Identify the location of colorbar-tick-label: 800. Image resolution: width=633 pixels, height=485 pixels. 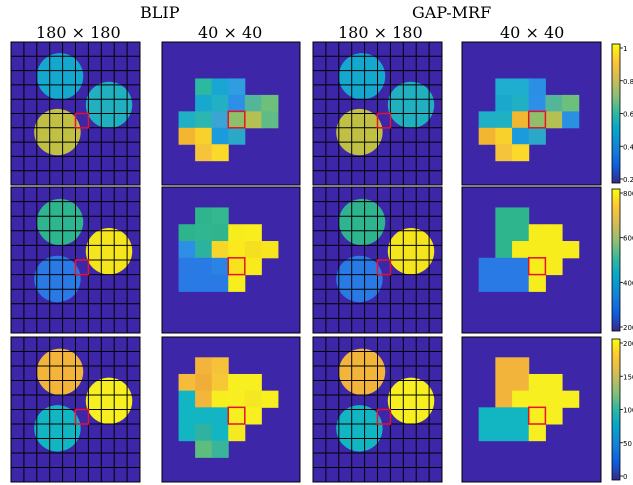
(628, 194).